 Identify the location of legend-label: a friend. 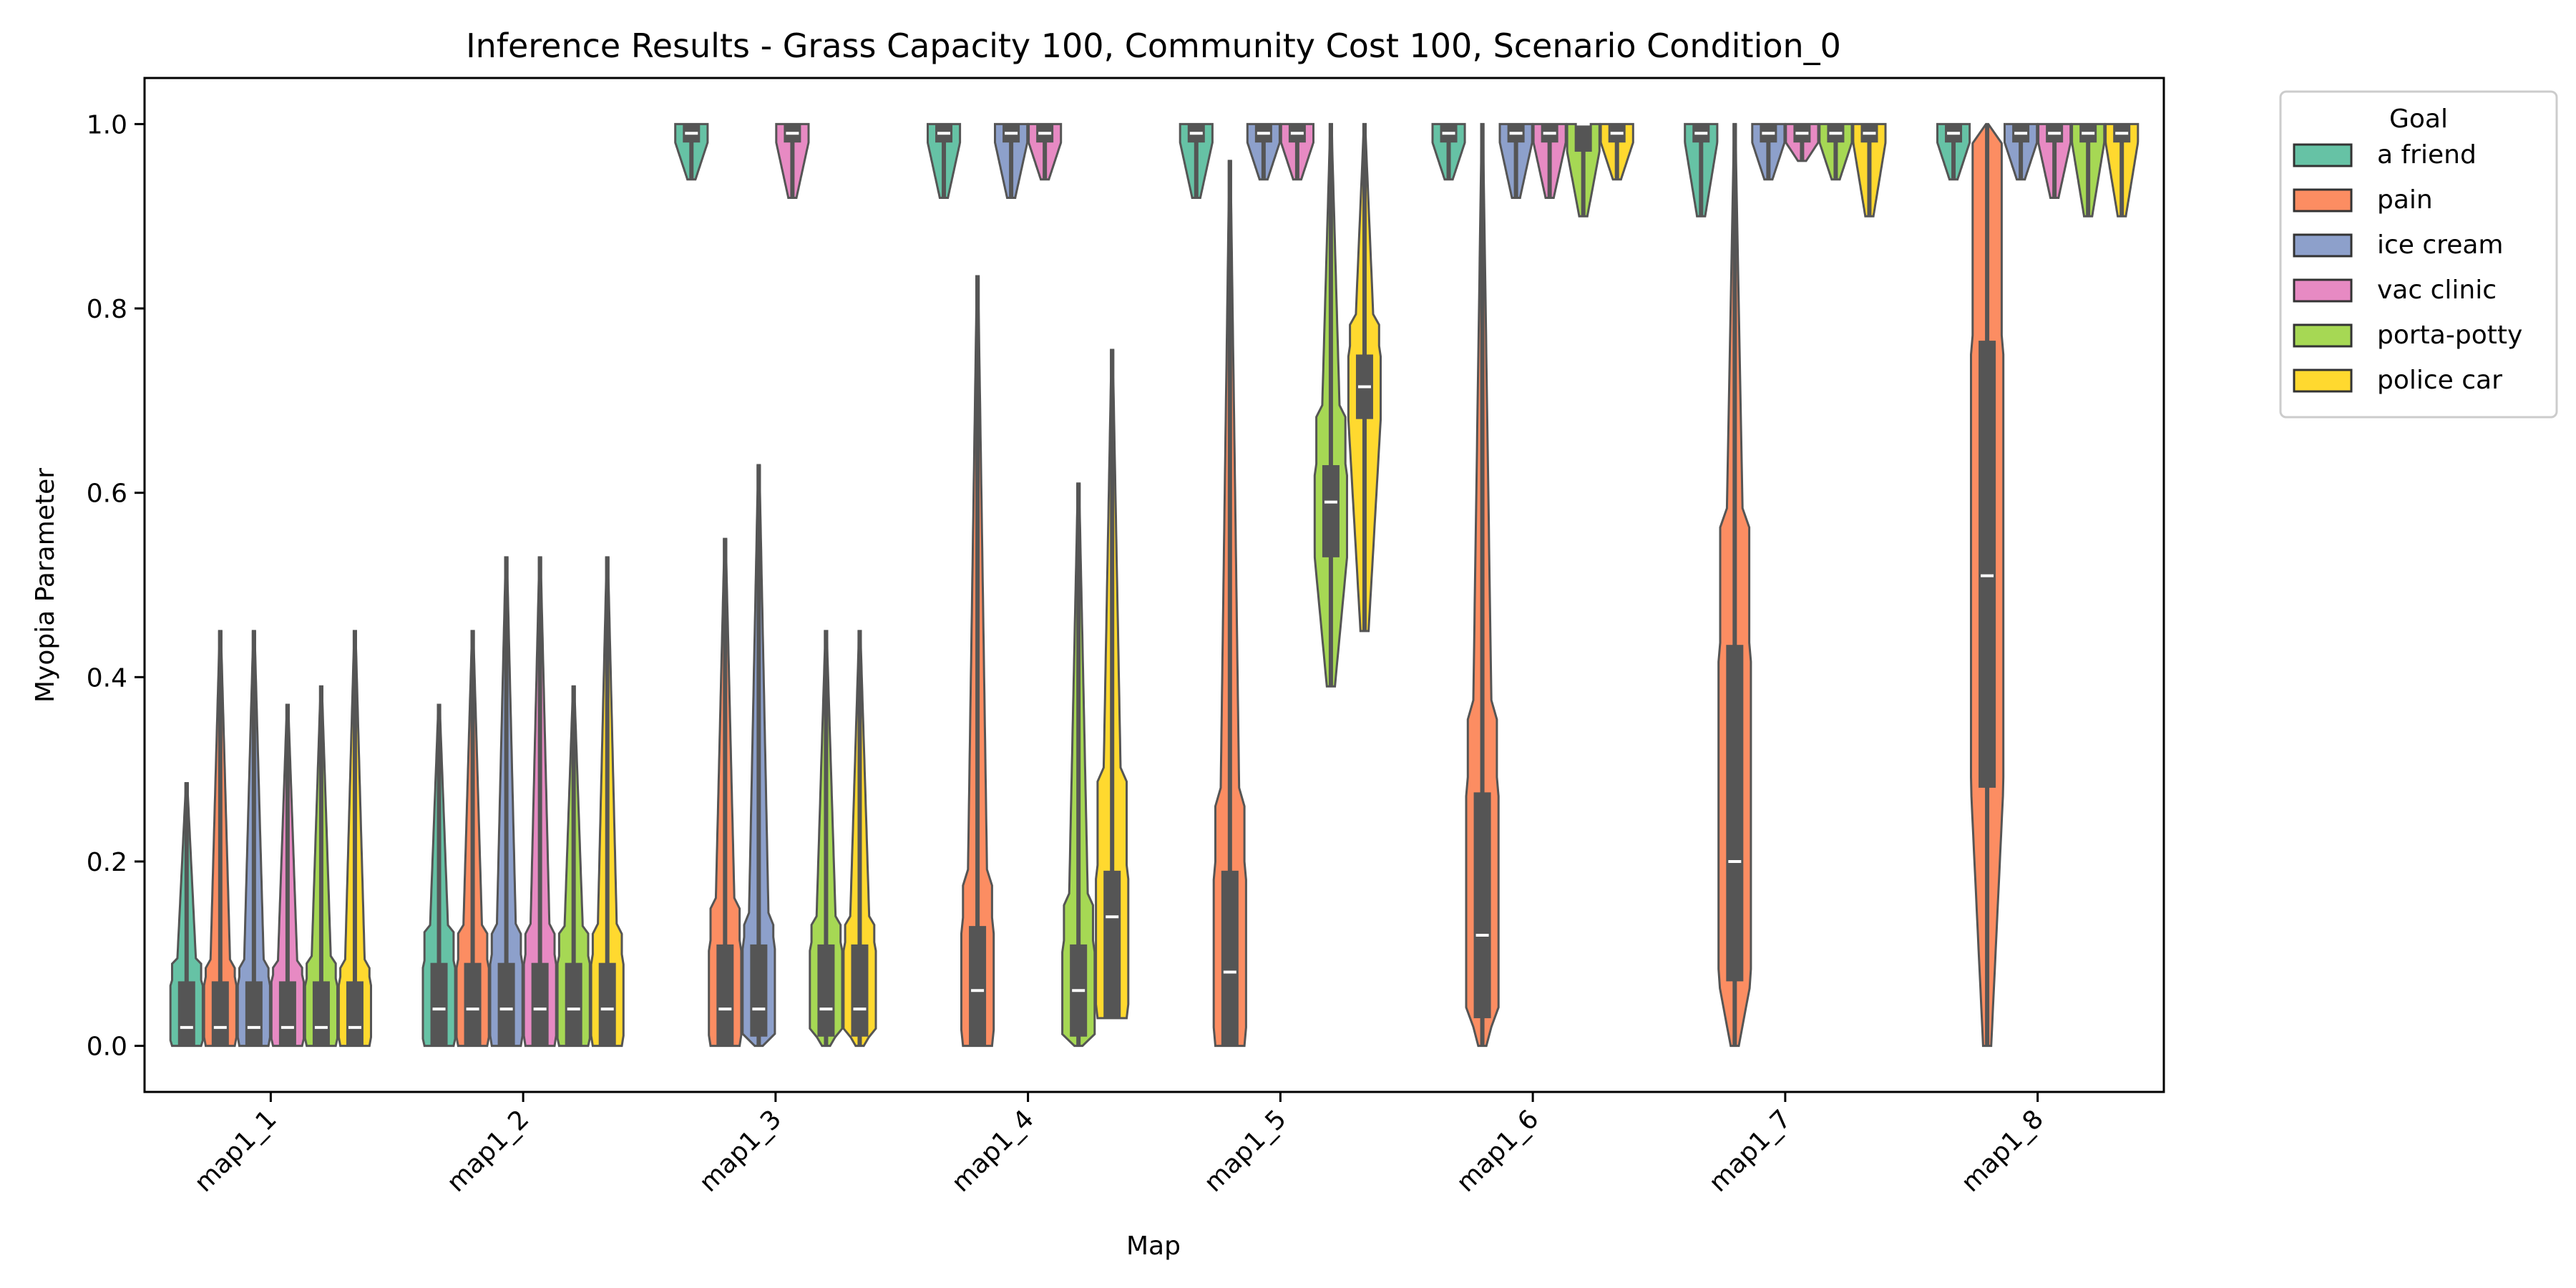
(2427, 155).